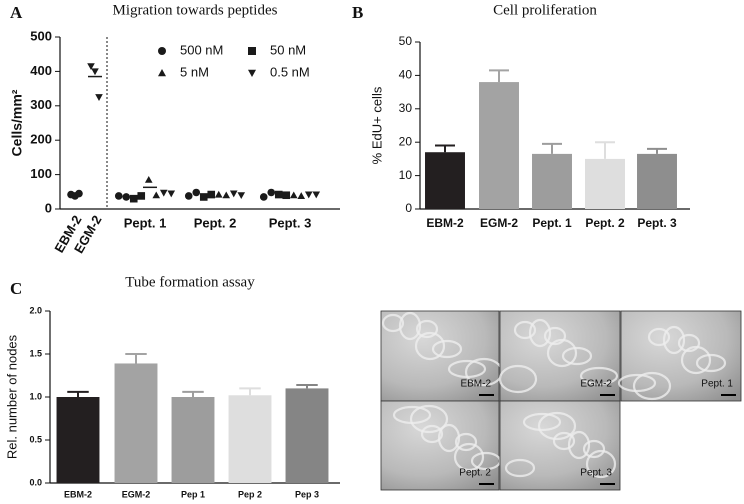 The image size is (744, 504). Describe the element at coordinates (193, 494) in the screenshot. I see `x-tick-label: Pep 1` at that location.